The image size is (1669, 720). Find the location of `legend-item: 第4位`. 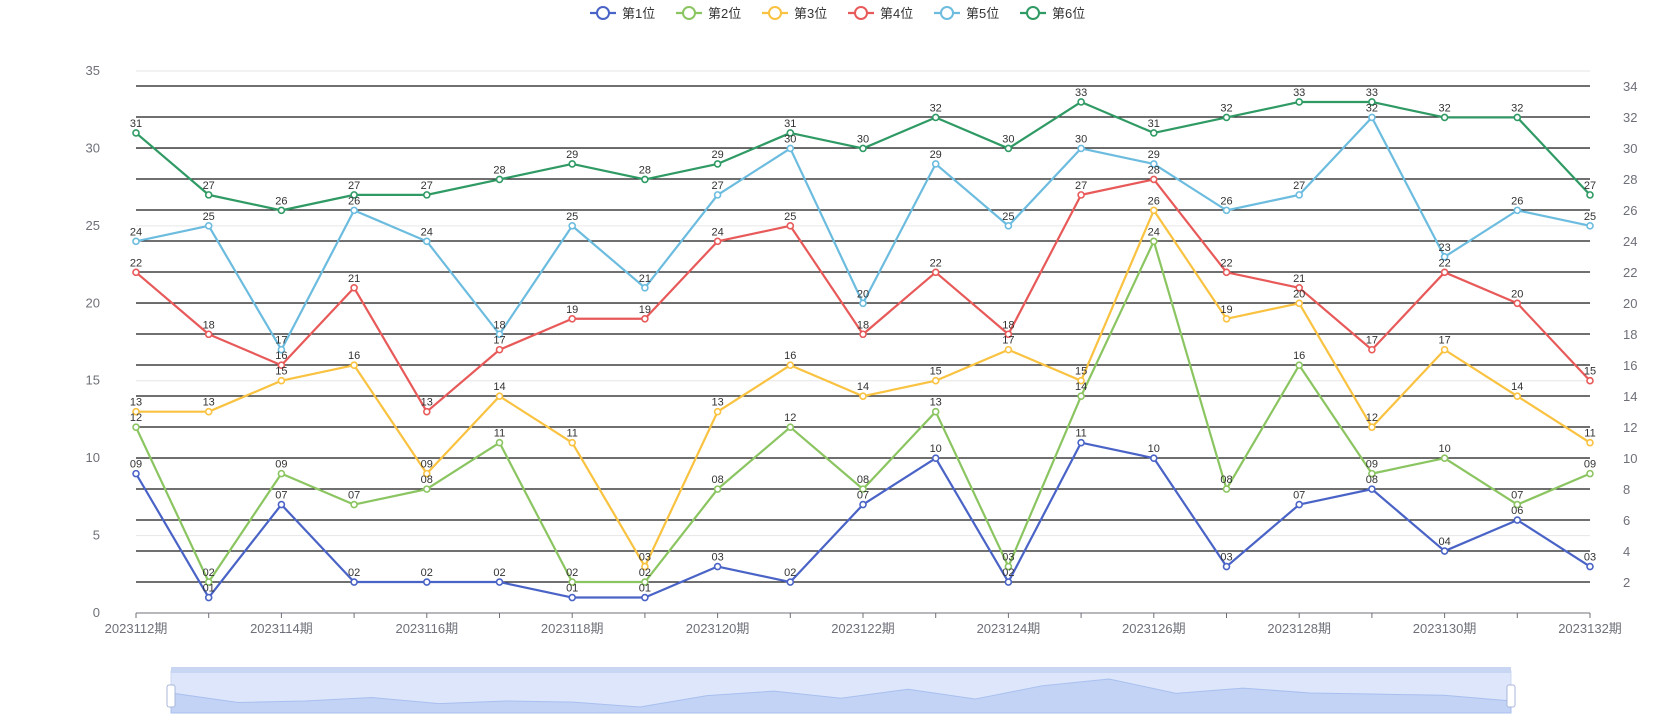

legend-item: 第4位 is located at coordinates (880, 13).